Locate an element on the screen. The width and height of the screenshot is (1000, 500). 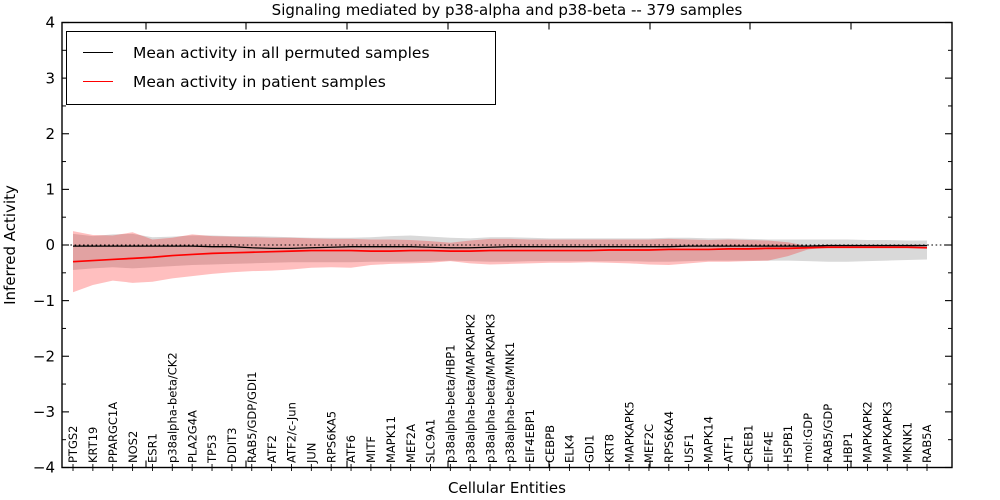
x-tick-label: MAPKAPK3 is located at coordinates (887, 432).